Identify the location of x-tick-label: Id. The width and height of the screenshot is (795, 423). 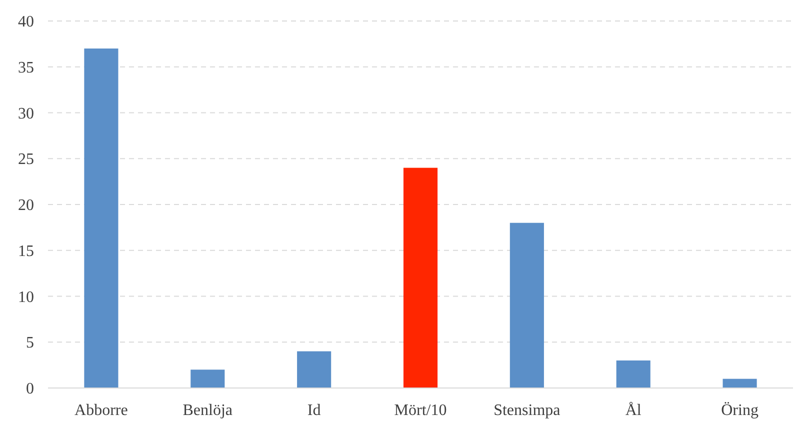
(314, 410).